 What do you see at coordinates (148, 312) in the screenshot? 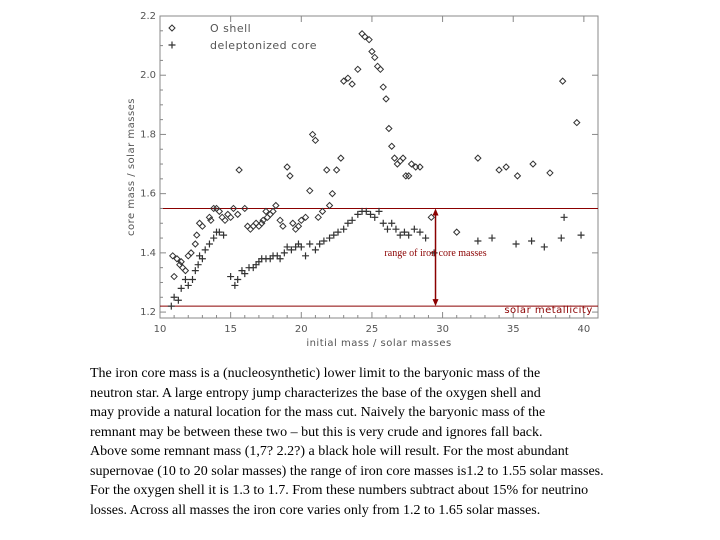
I see `y-tick-label: 1.2` at bounding box center [148, 312].